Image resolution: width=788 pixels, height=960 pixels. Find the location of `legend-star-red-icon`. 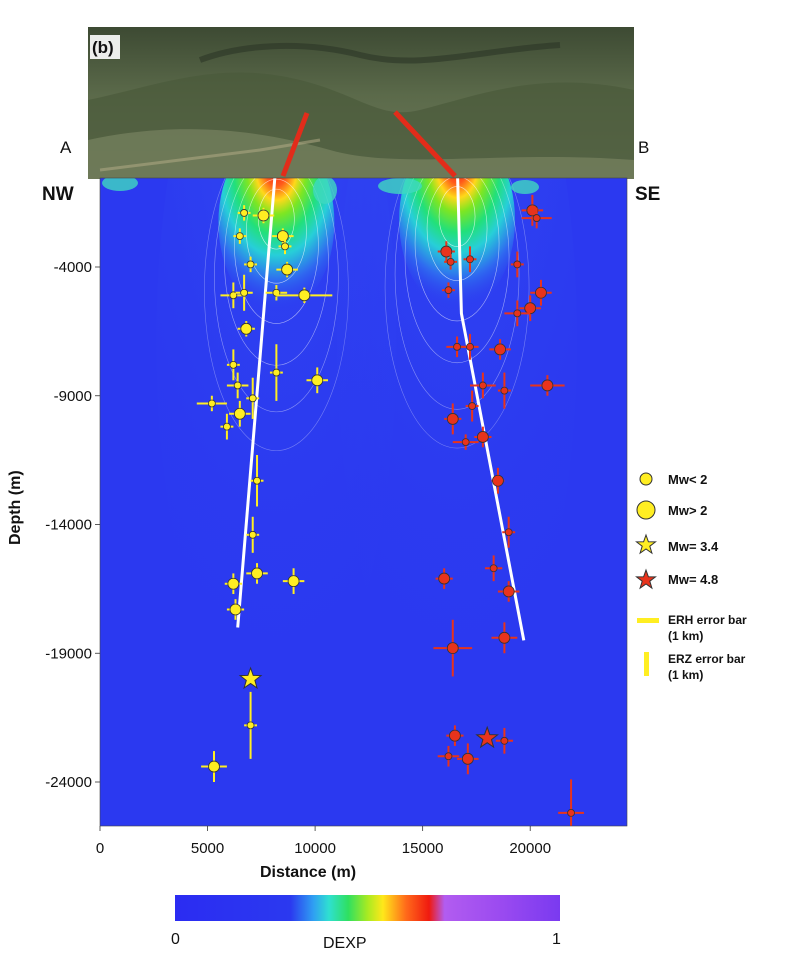

legend-star-red-icon is located at coordinates (646, 579).